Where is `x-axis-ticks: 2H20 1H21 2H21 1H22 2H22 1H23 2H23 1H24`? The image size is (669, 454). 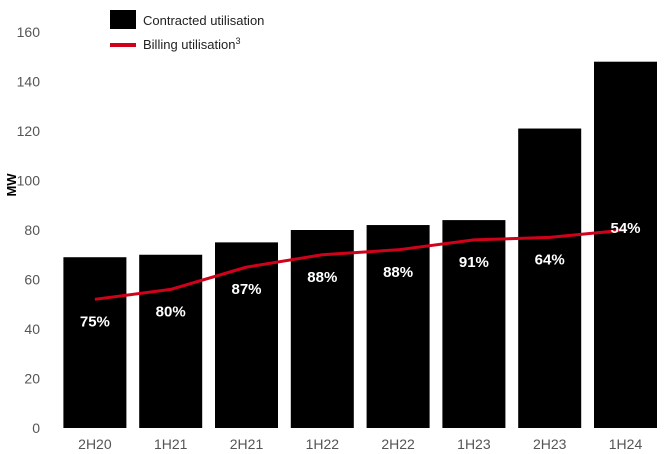 x-axis-ticks: 2H20 1H21 2H21 1H22 2H22 1H23 2H23 1H24 is located at coordinates (360, 444).